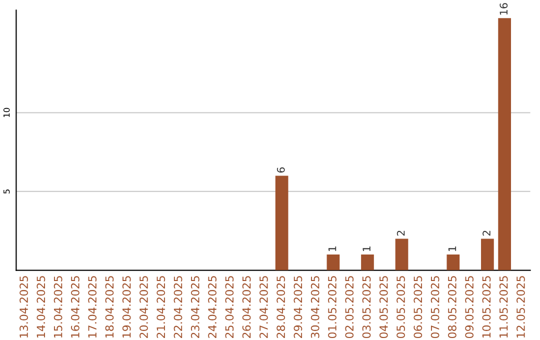 The image size is (540, 340). What do you see at coordinates (298, 307) in the screenshot?
I see `x-tick-label: 29.04.2025` at bounding box center [298, 307].